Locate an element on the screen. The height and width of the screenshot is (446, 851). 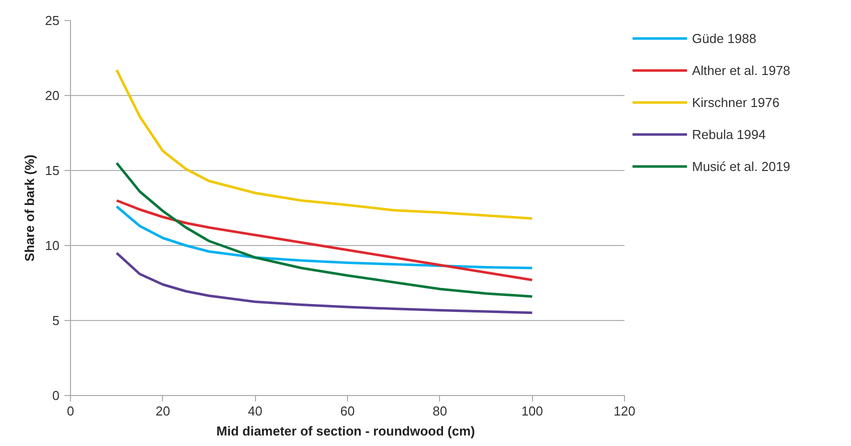
x-tick-label: 120 is located at coordinates (625, 411).